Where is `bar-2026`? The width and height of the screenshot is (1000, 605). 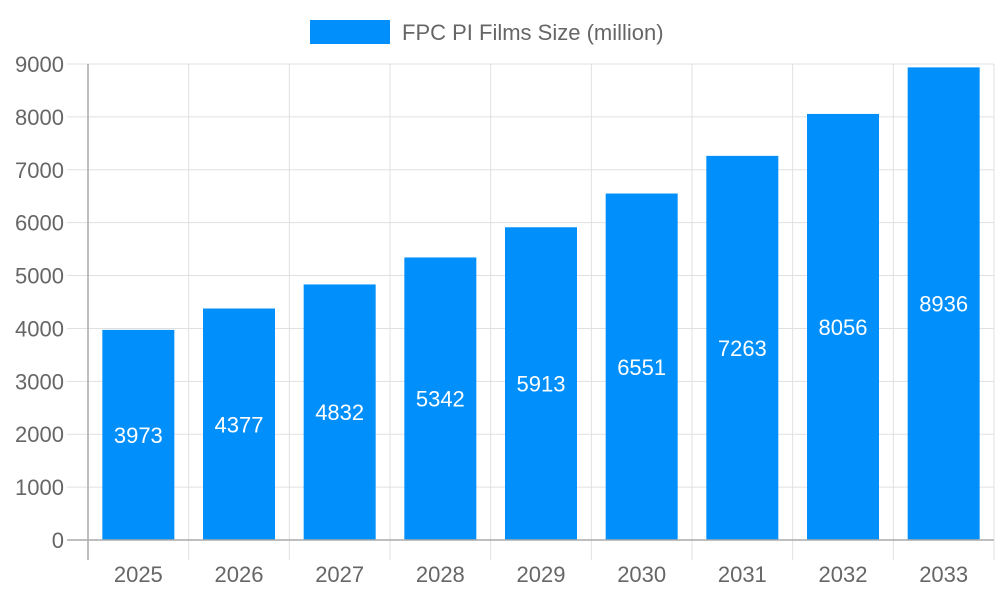
bar-2026 is located at coordinates (239, 424).